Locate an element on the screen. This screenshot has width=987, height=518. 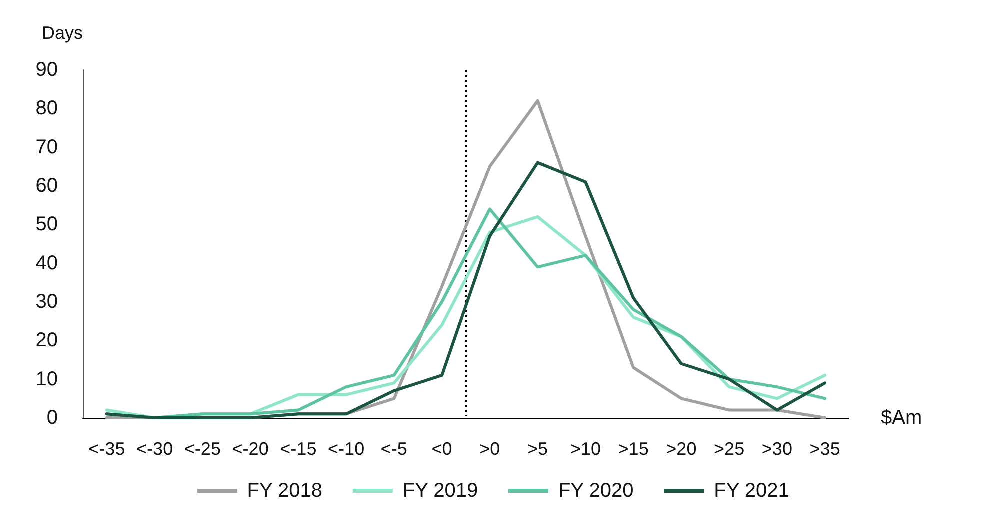
y-tick-label: 60 is located at coordinates (47, 186).